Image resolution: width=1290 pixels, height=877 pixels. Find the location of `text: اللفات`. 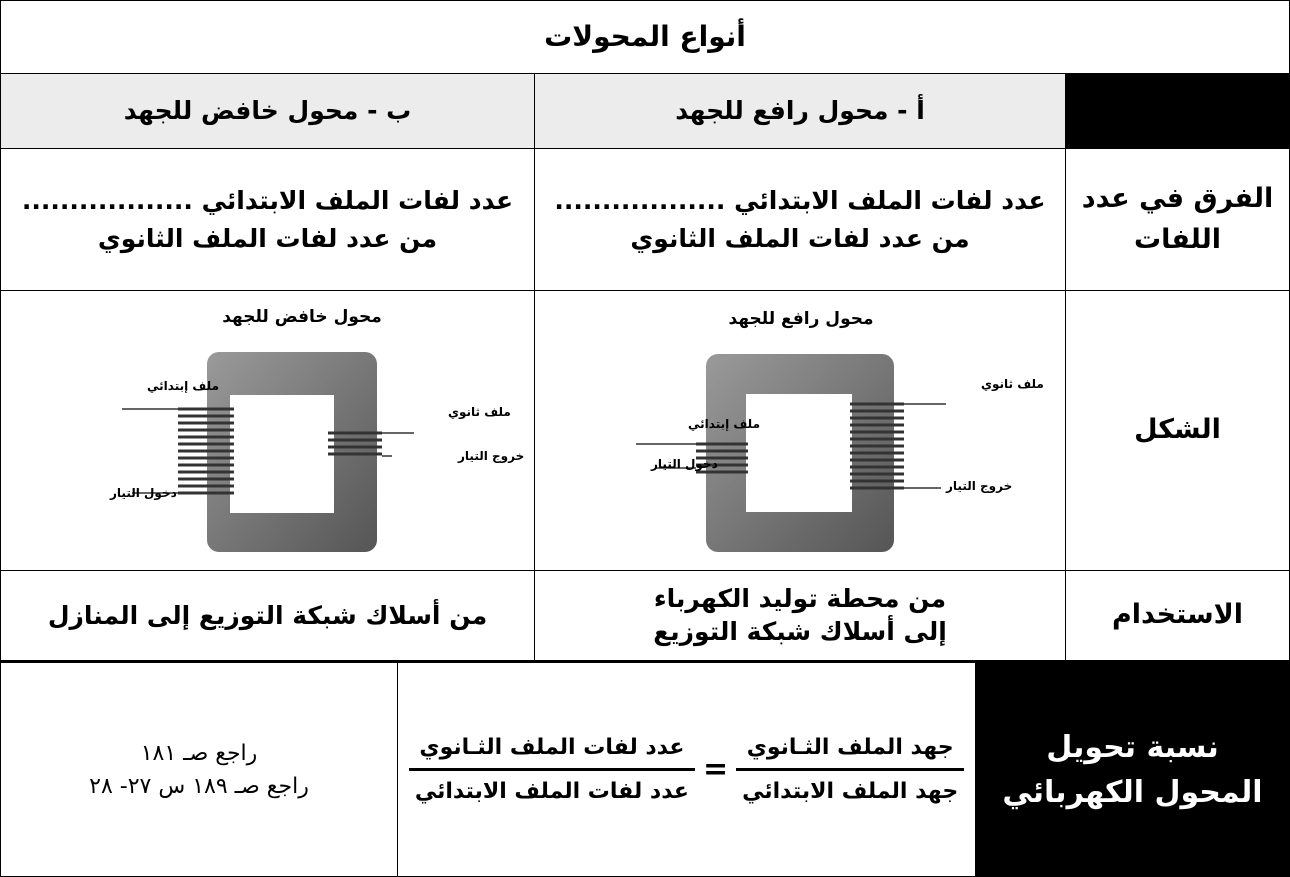

text: اللفات is located at coordinates (1177, 239).